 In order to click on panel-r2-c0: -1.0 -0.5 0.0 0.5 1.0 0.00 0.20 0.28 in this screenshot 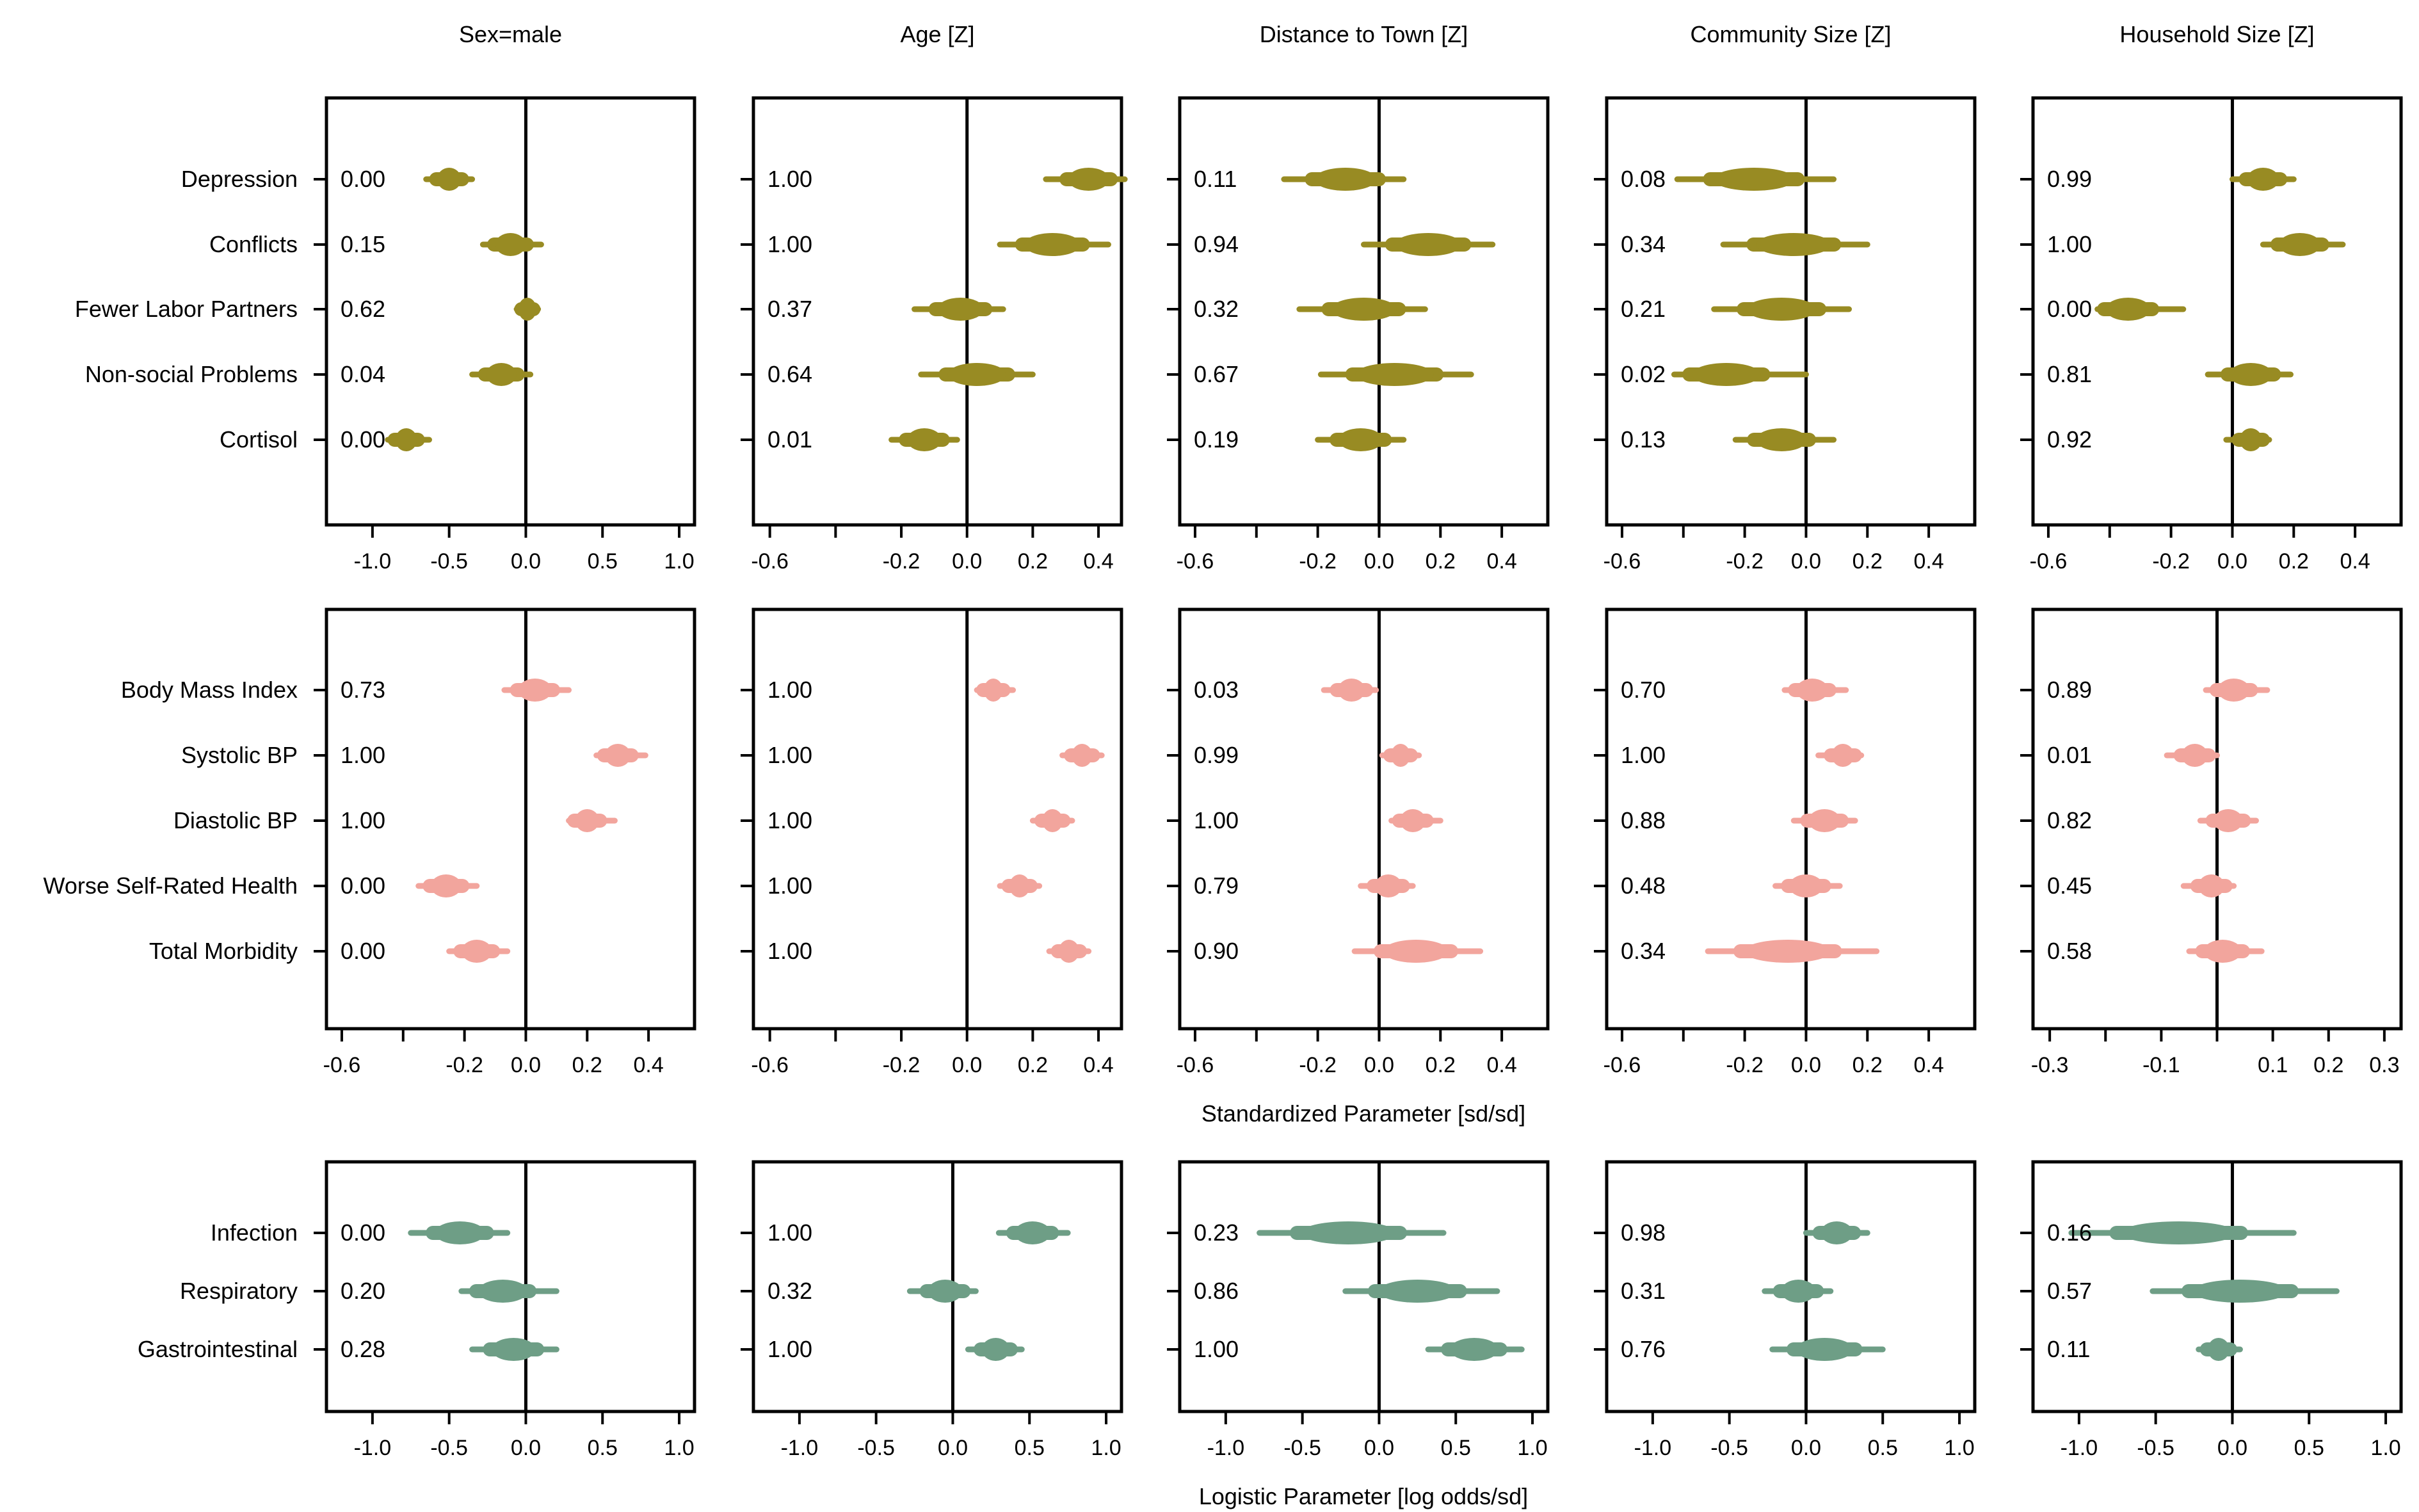, I will do `click(505, 1310)`.